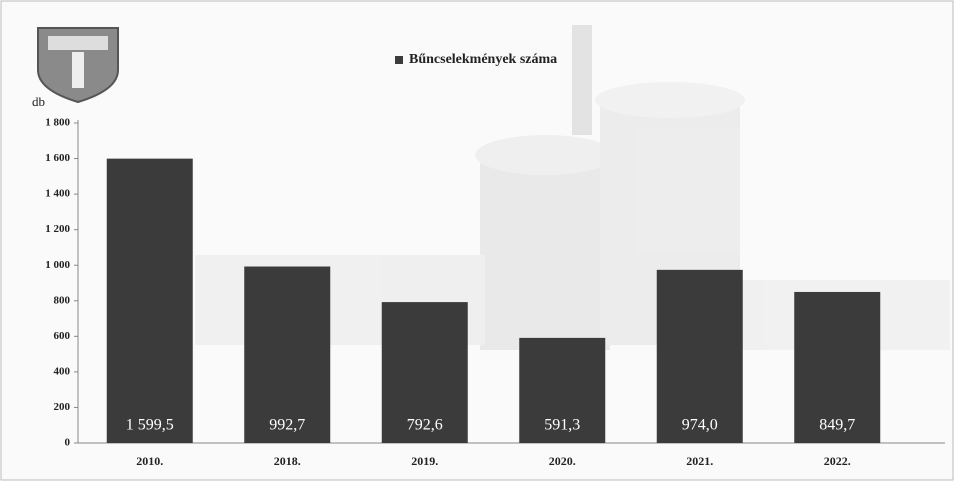 The width and height of the screenshot is (954, 481). I want to click on value-label: 792,6, so click(425, 425).